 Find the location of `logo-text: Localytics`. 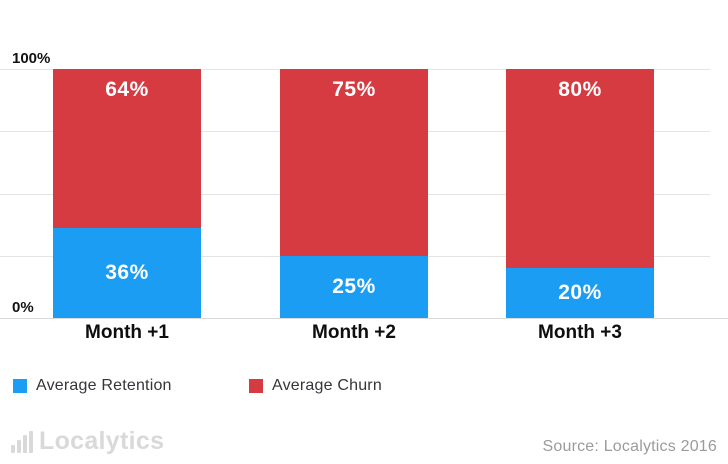

logo-text: Localytics is located at coordinates (102, 441).